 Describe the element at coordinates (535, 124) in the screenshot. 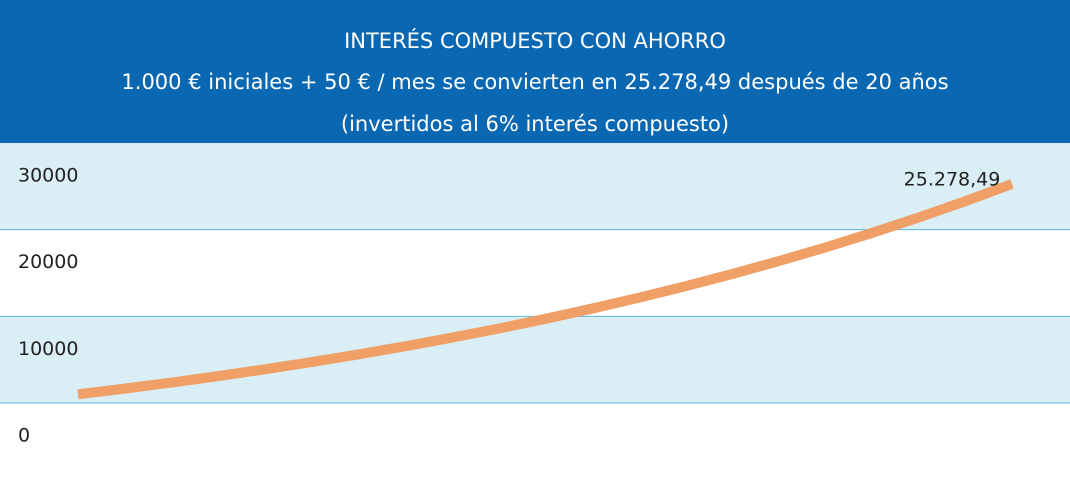

I see `chart-subtitle: (invertidos al 6% interés compuesto)` at that location.